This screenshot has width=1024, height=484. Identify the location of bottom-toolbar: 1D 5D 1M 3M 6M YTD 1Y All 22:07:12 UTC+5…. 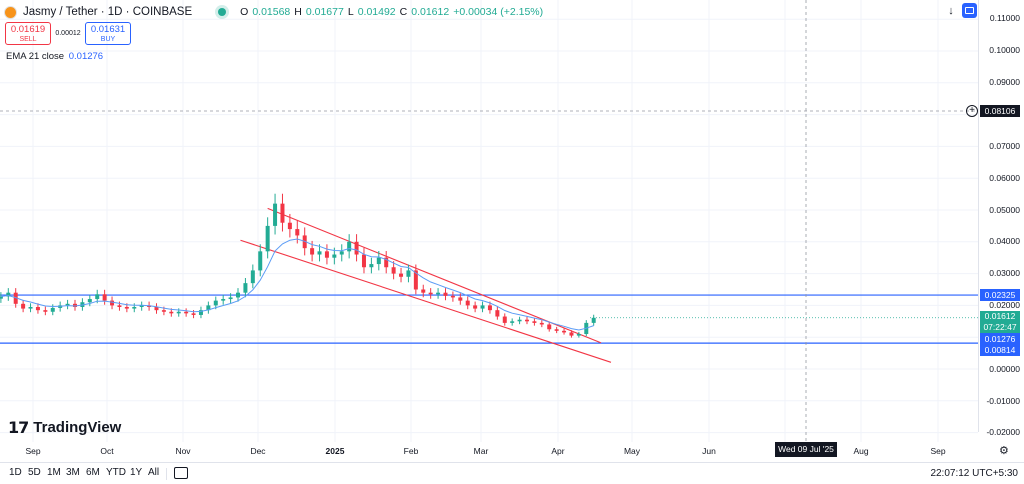
(512, 473).